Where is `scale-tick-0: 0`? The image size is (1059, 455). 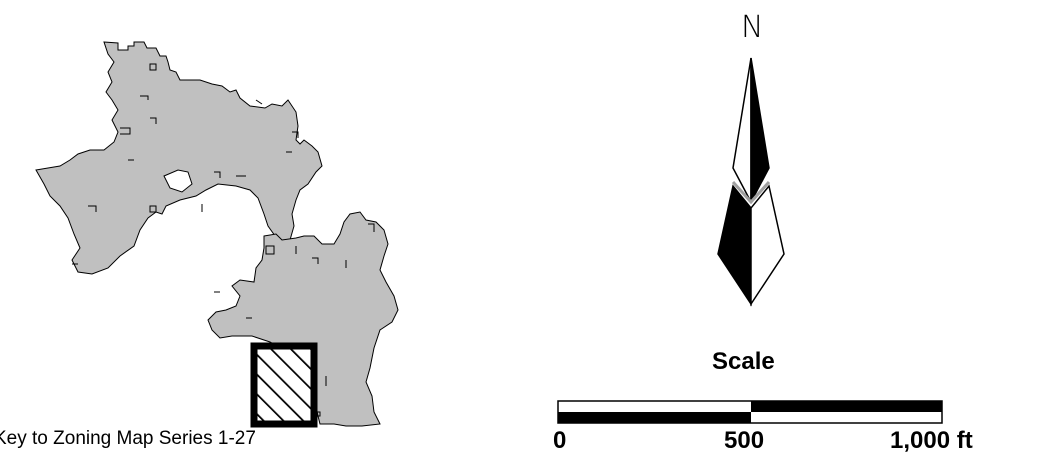
scale-tick-0: 0 is located at coordinates (560, 440).